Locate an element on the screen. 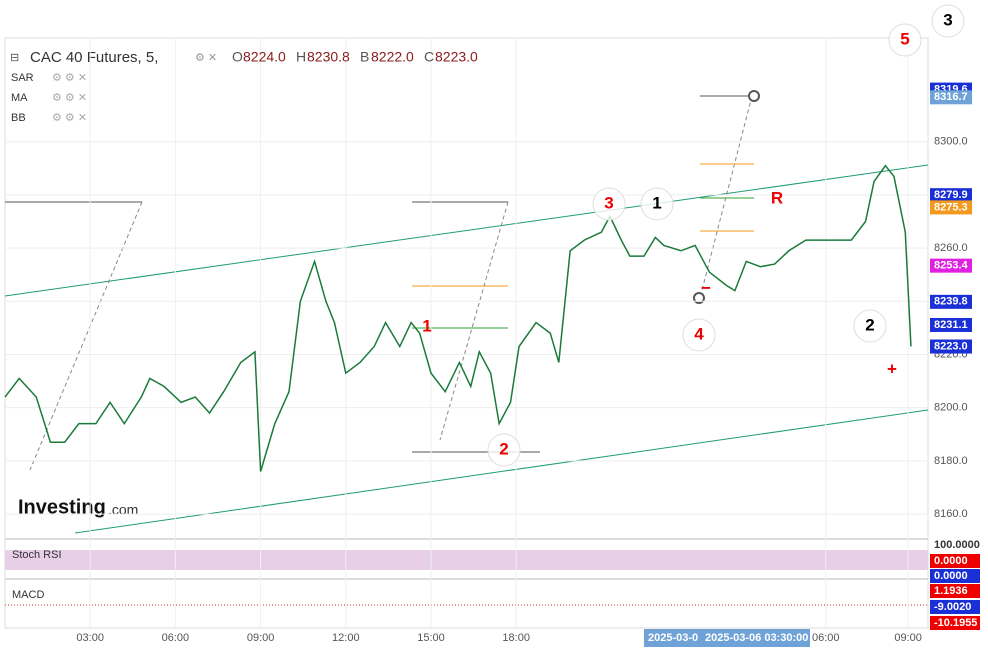 This screenshot has width=988, height=648. price-tag-label: 8279.9 is located at coordinates (951, 195).